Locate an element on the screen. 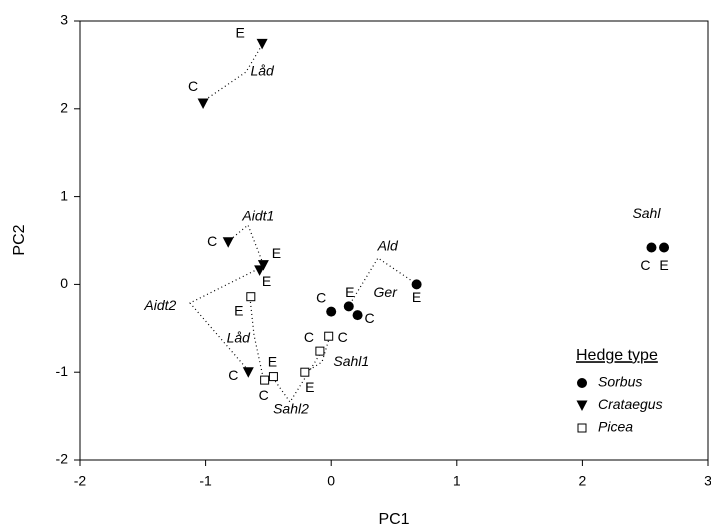 The width and height of the screenshot is (711, 532). y-axis-title: PC2 is located at coordinates (19, 239).